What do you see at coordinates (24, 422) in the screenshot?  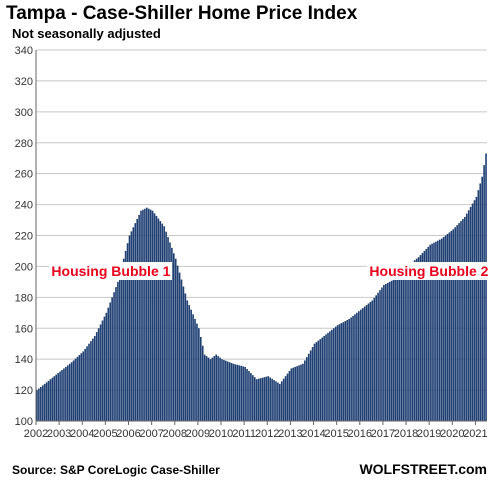 I see `y-tick-label: 100` at bounding box center [24, 422].